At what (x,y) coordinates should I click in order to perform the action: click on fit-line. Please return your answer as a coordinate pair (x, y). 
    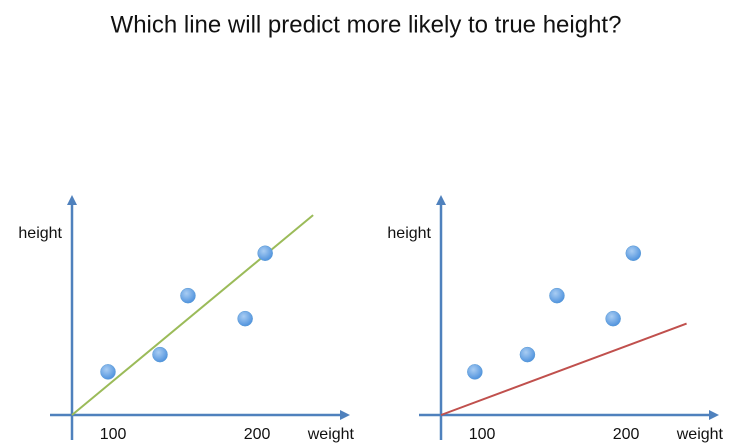
    Looking at the image, I should click on (563, 369).